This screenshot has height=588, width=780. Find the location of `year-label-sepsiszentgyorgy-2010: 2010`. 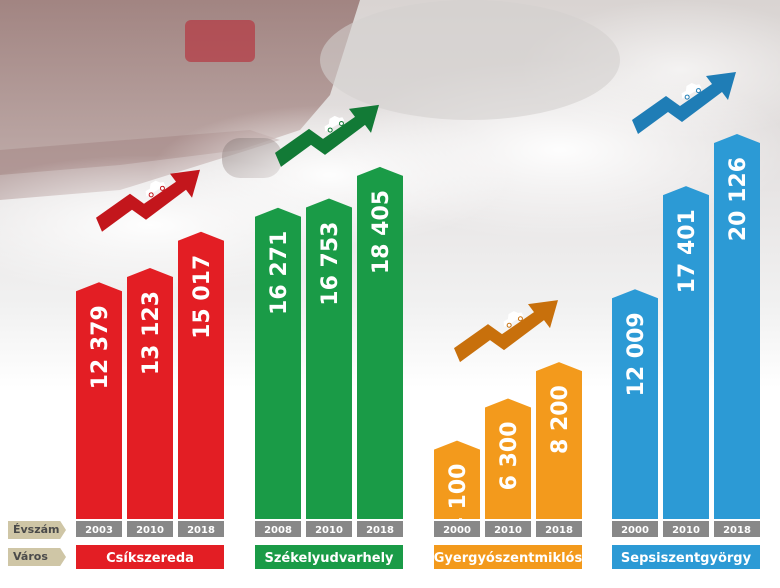

year-label-sepsiszentgyorgy-2010: 2010 is located at coordinates (686, 530).